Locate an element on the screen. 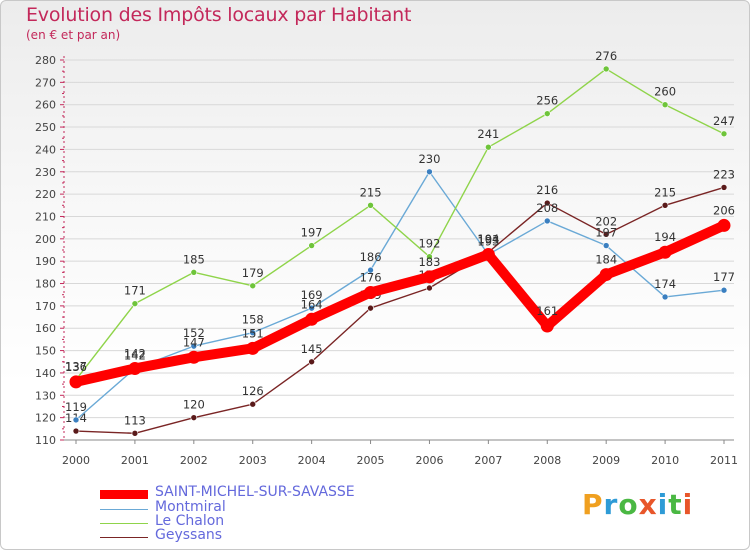  data-label: 161 is located at coordinates (547, 311).